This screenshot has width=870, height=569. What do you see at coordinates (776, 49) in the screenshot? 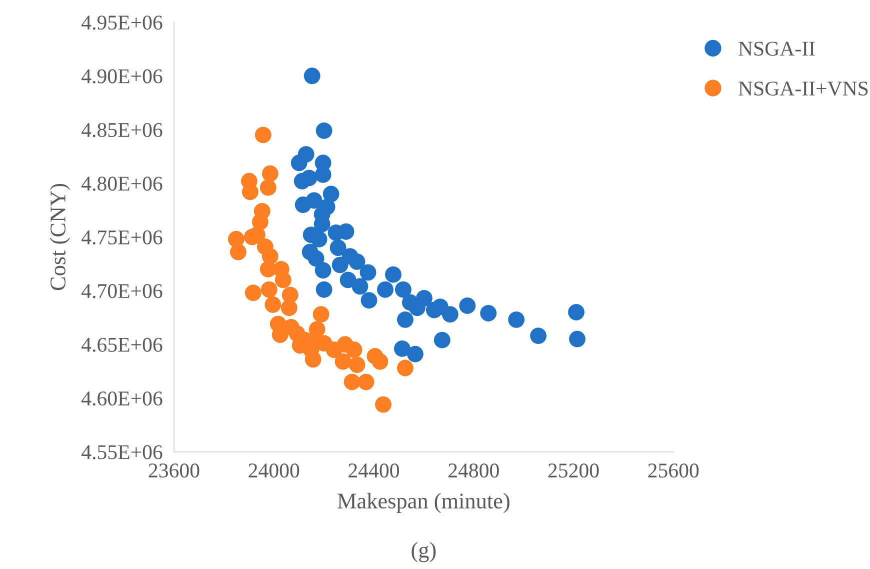
I see `legend-label: NSGA-II` at bounding box center [776, 49].